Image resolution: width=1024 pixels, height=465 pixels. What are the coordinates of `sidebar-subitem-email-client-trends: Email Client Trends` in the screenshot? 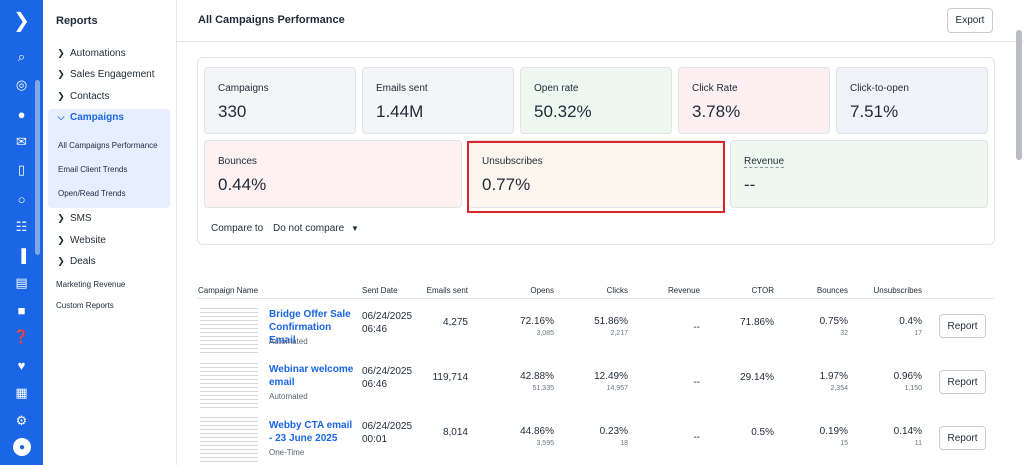 It's located at (93, 169).